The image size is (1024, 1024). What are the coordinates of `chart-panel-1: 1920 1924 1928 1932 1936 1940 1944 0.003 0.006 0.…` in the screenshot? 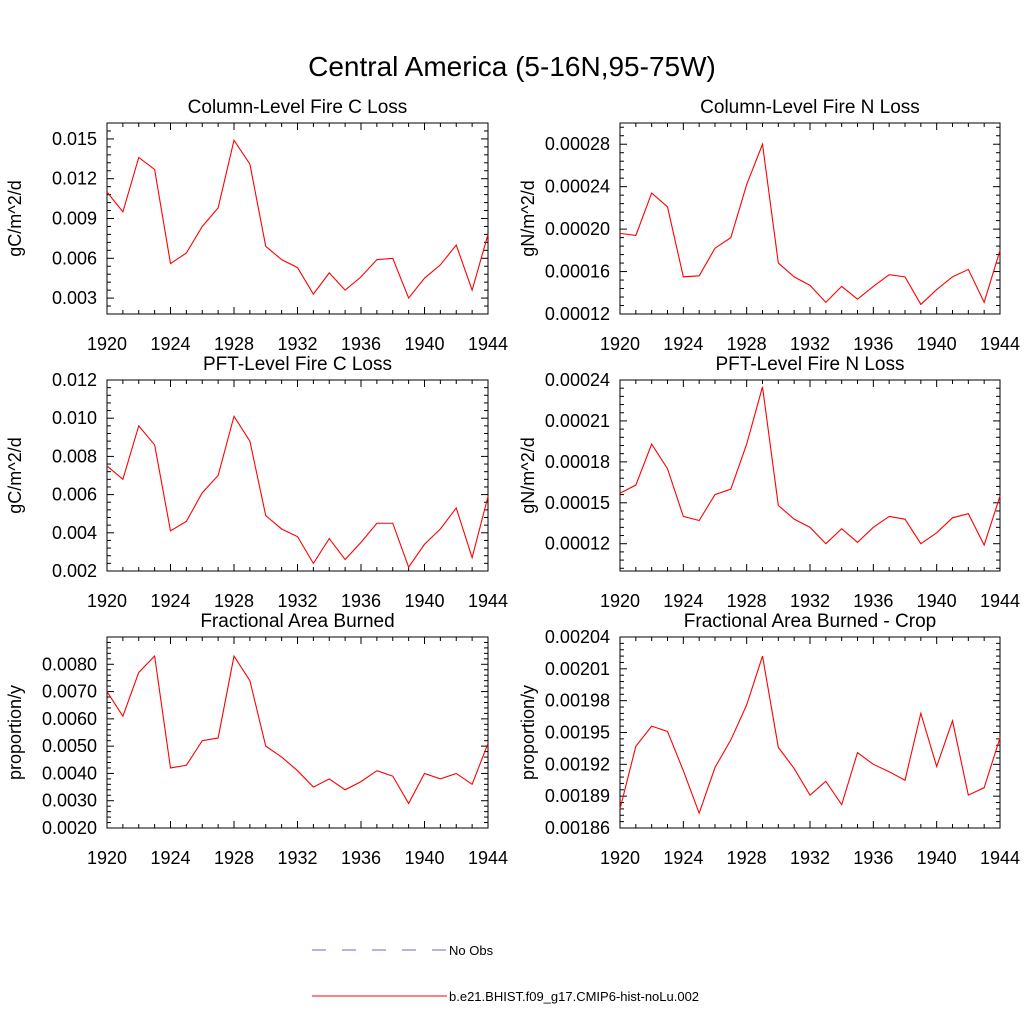 It's located at (256, 225).